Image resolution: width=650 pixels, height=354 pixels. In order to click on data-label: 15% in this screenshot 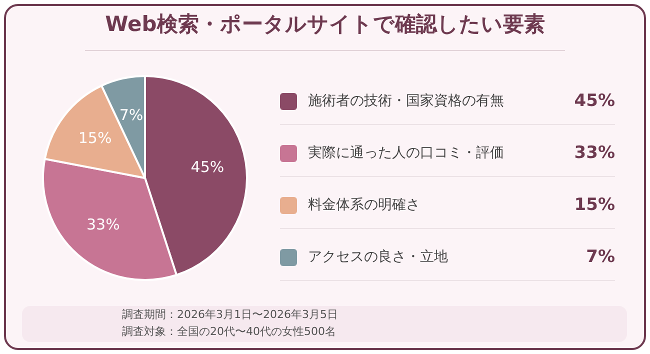, I will do `click(95, 138)`.